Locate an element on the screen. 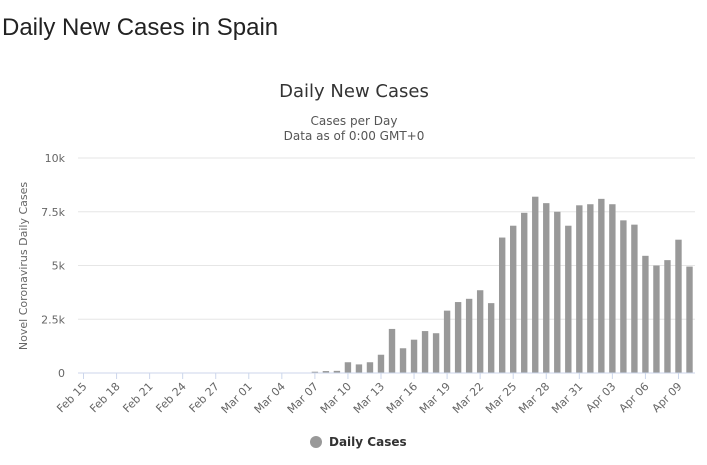  y-tick-label: 7.5k is located at coordinates (53, 212).